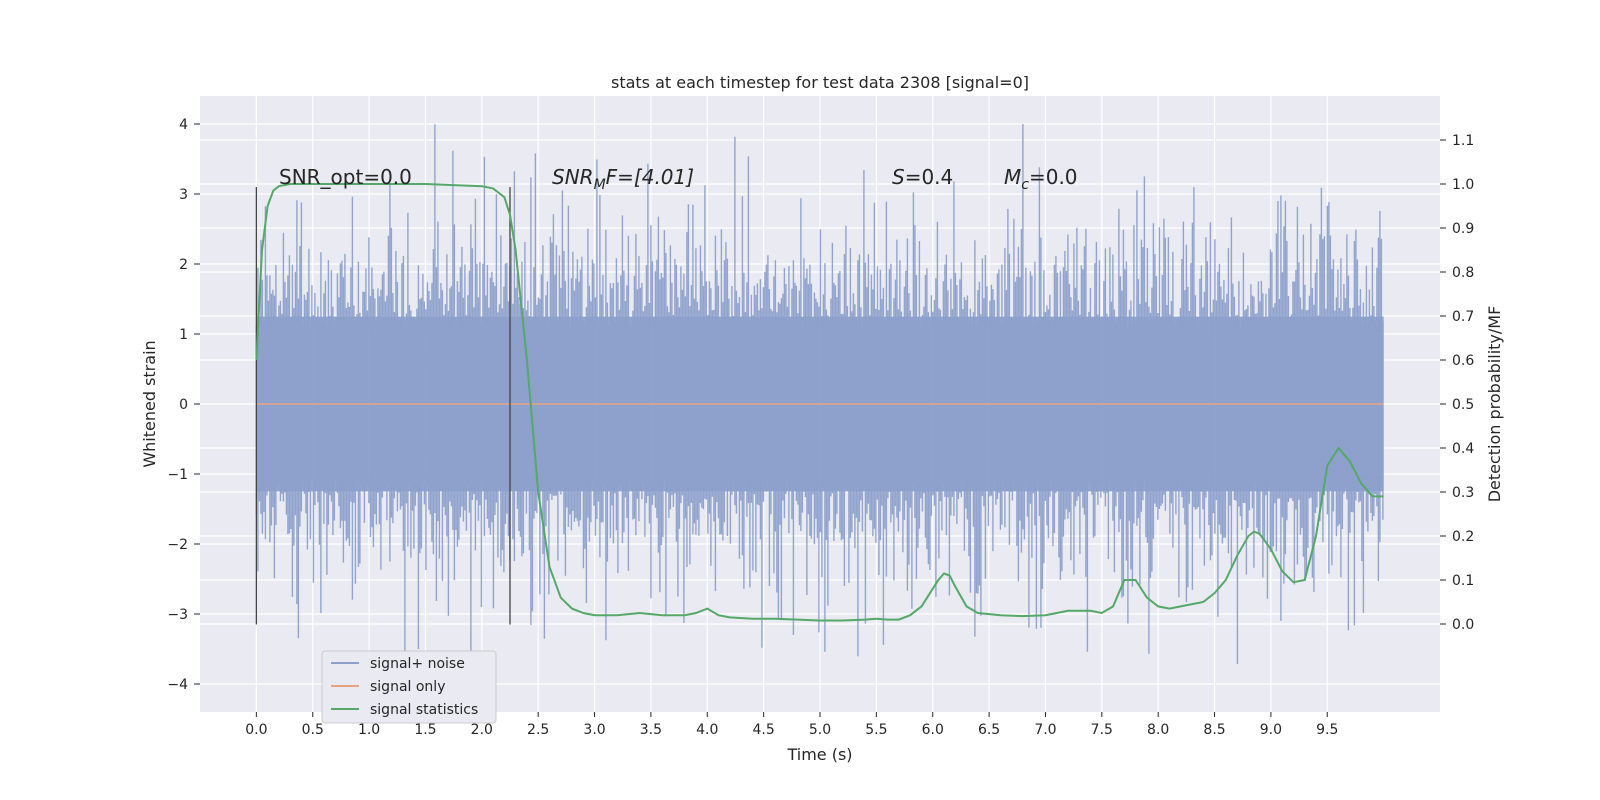 This screenshot has width=1600, height=800. Describe the element at coordinates (383, 406) in the screenshot. I see `vertical-markers` at that location.